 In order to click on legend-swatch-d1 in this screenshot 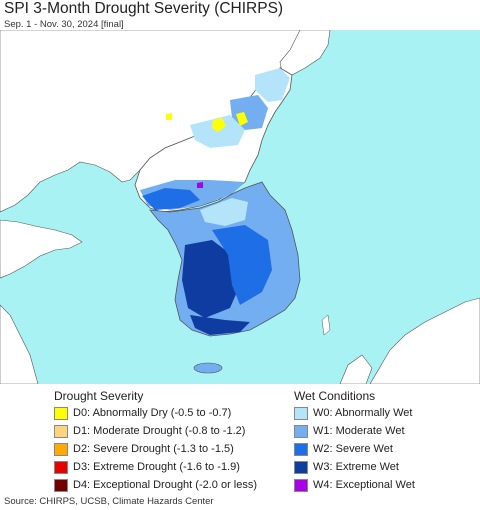, I will do `click(61, 431)`.